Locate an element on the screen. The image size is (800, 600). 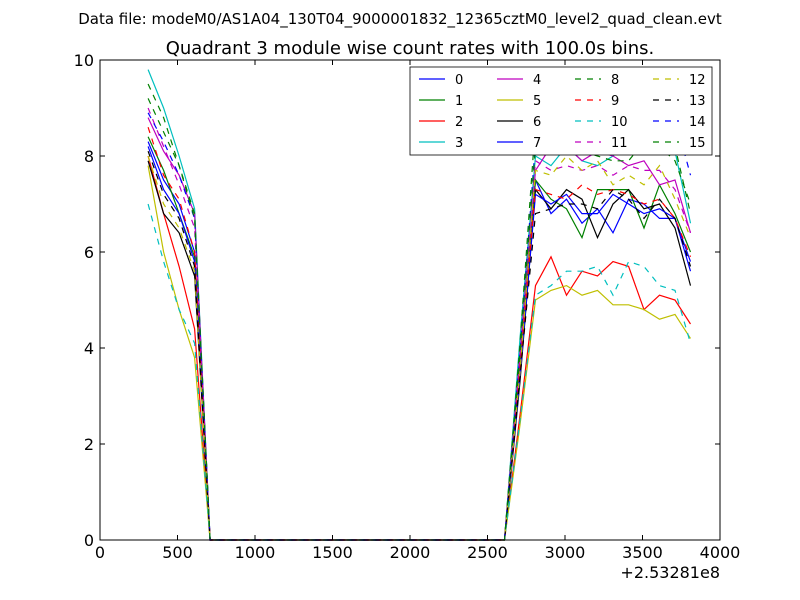
y-tick-label: 4 is located at coordinates (89, 348).